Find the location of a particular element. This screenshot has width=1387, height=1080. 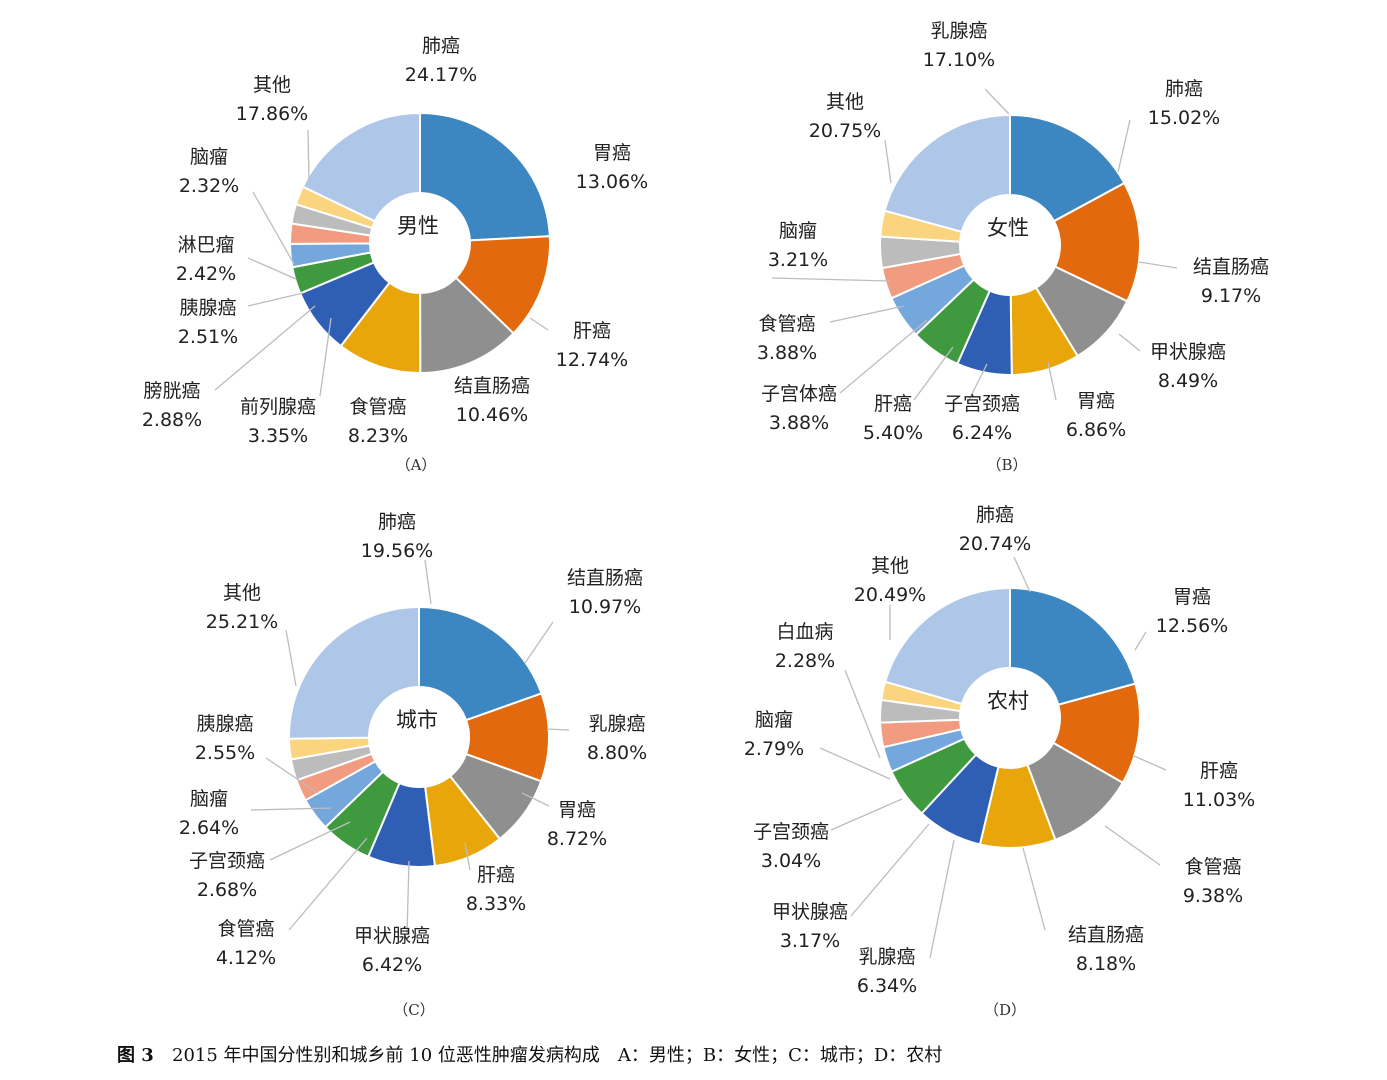

donut-center-label: 女性 is located at coordinates (1008, 228).